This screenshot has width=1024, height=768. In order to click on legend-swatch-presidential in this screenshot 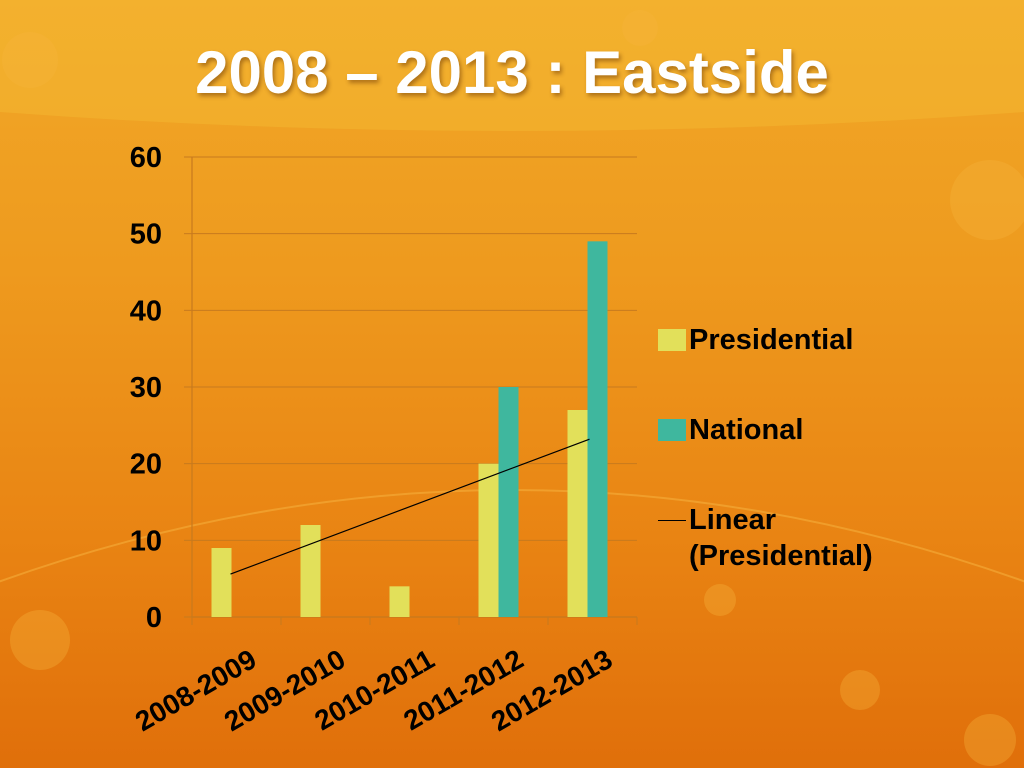, I will do `click(672, 340)`.